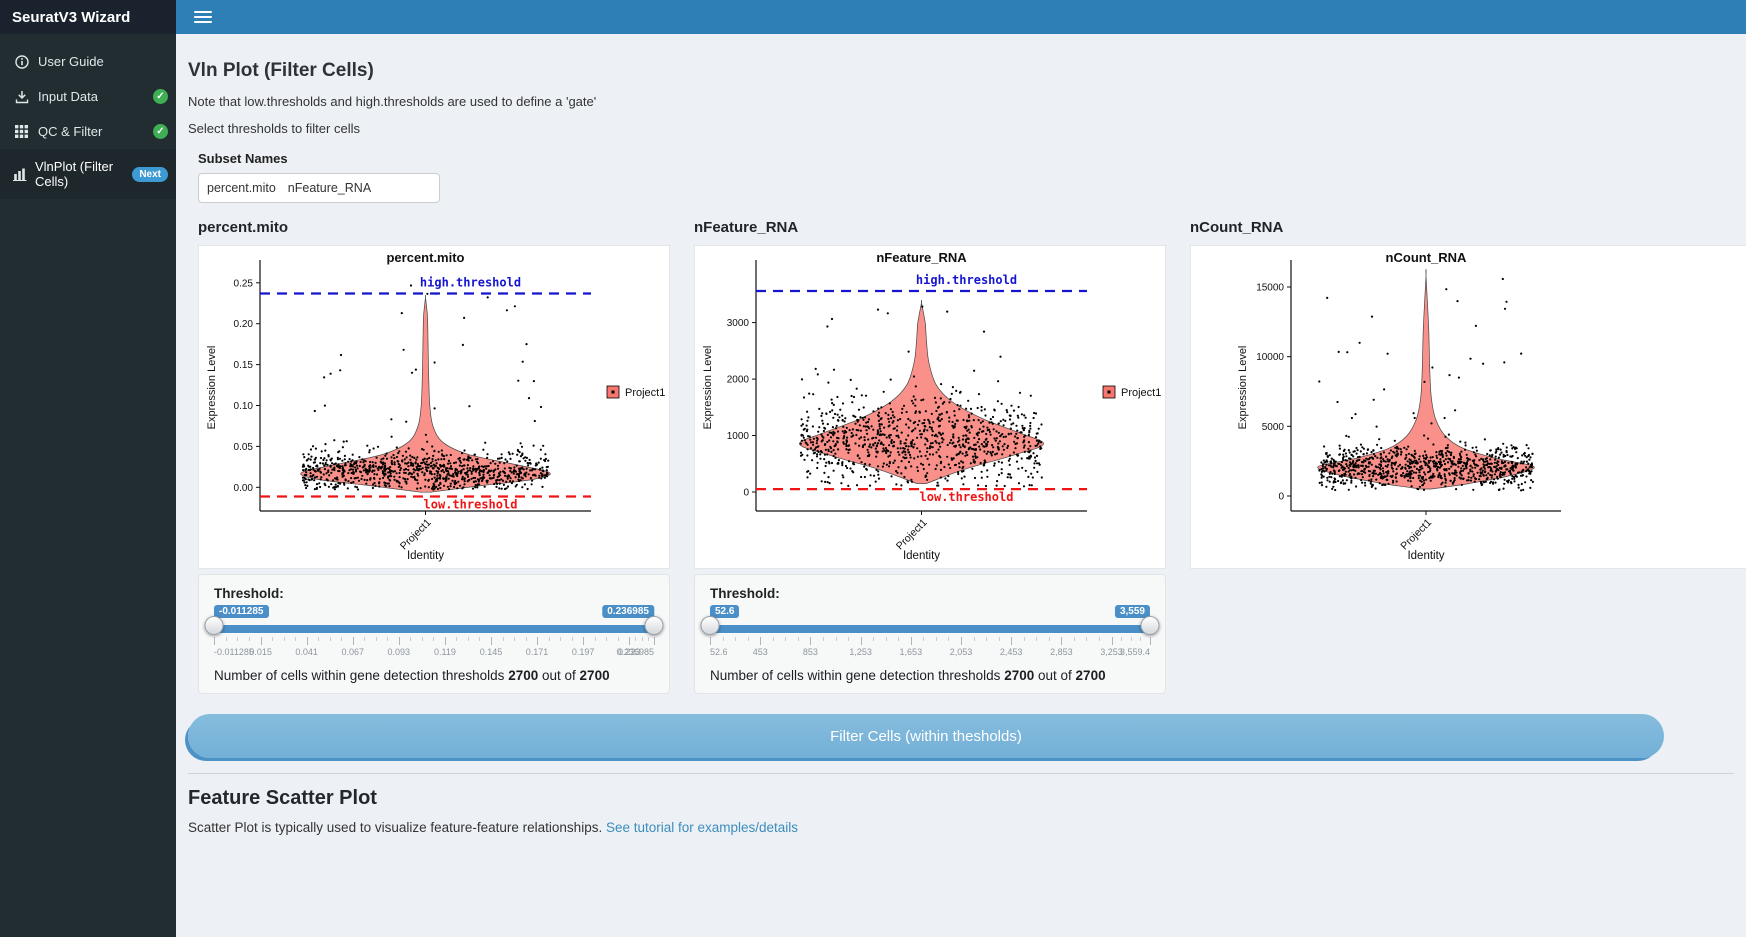 This screenshot has width=1746, height=937. I want to click on top-bar: SeuratV3 Wizard, so click(873, 17).